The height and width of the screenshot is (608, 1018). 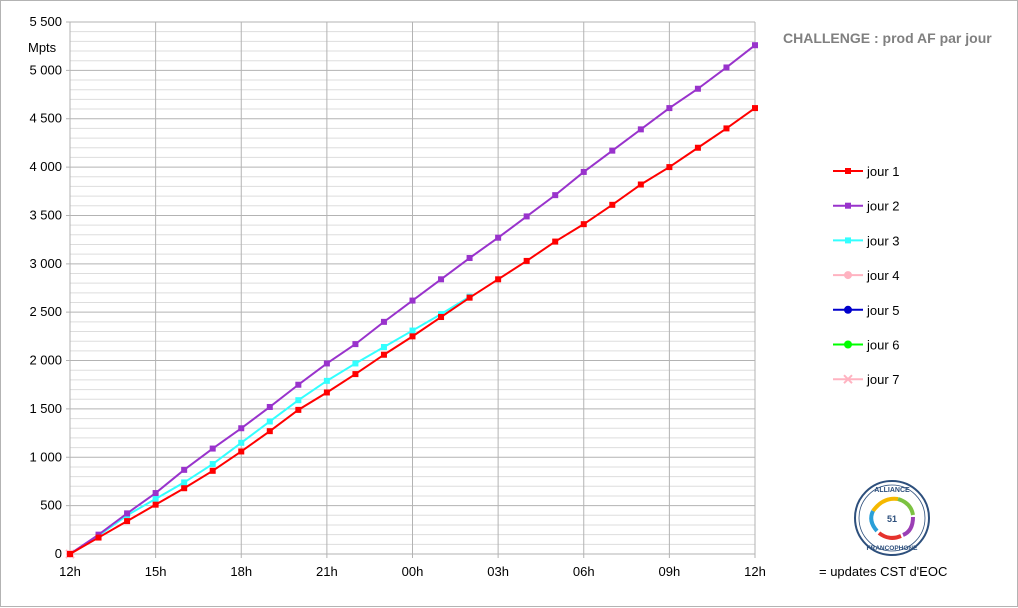 What do you see at coordinates (883, 345) in the screenshot?
I see `legend-label: jour 6` at bounding box center [883, 345].